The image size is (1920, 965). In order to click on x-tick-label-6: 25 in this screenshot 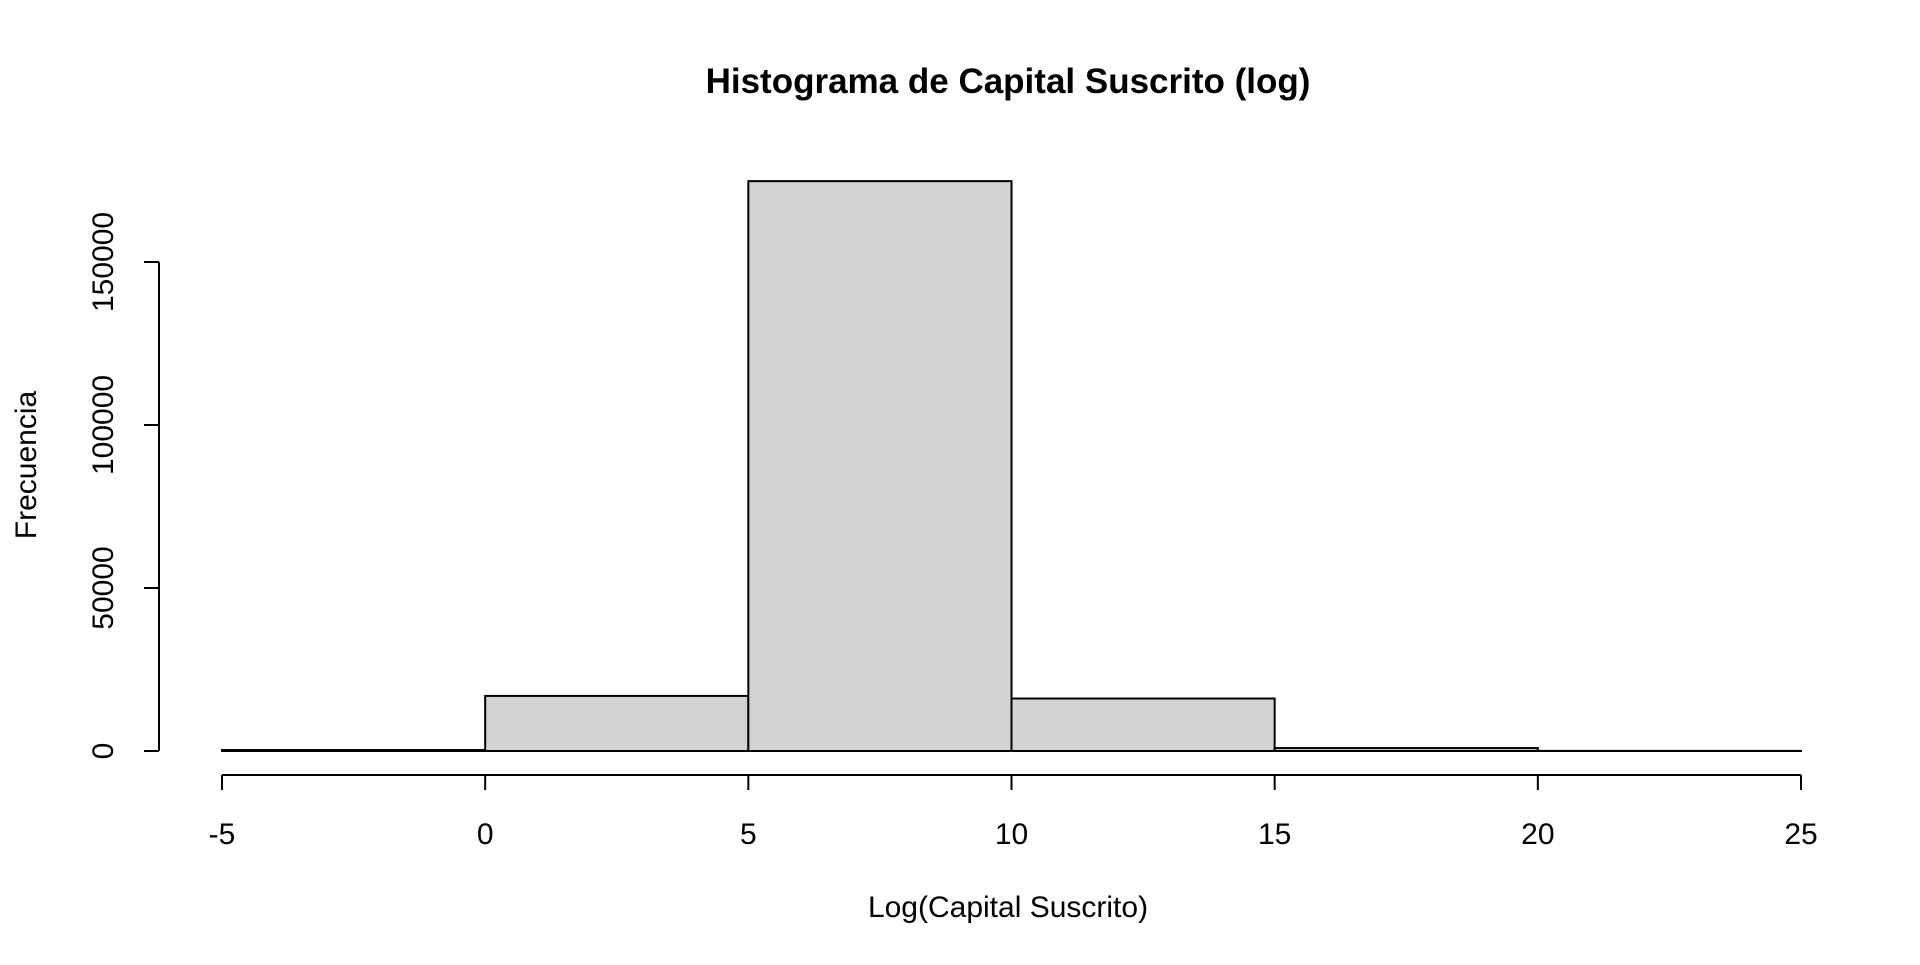, I will do `click(1800, 834)`.